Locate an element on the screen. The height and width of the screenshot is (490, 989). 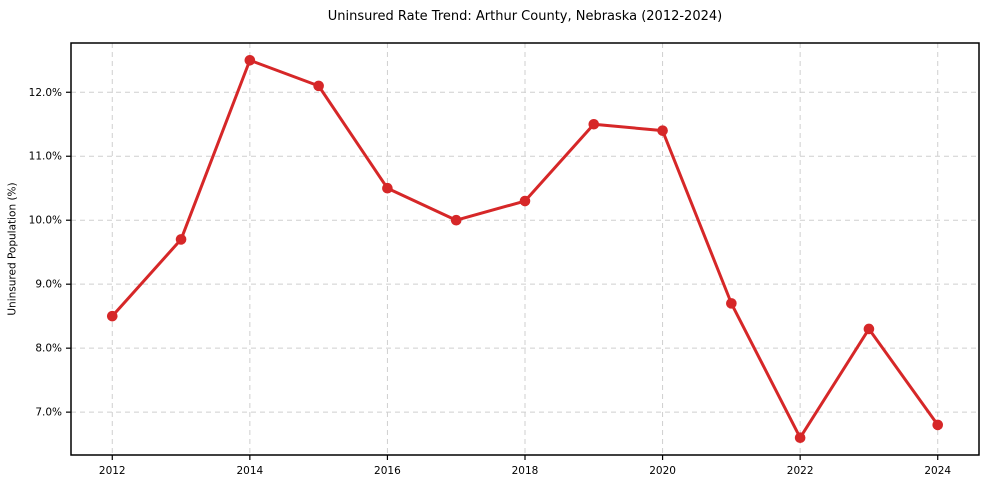
data-point-2015 is located at coordinates (318, 86).